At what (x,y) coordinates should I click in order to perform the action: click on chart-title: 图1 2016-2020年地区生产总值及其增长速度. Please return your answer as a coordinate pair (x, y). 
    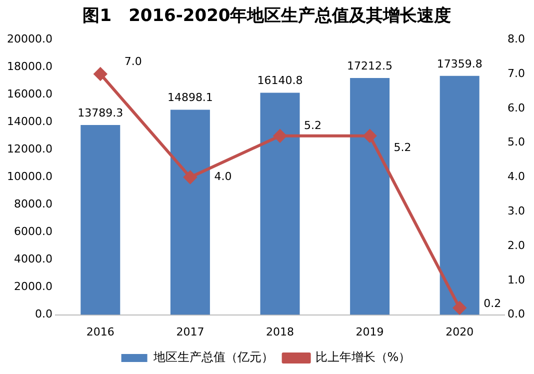
    Looking at the image, I should click on (267, 16).